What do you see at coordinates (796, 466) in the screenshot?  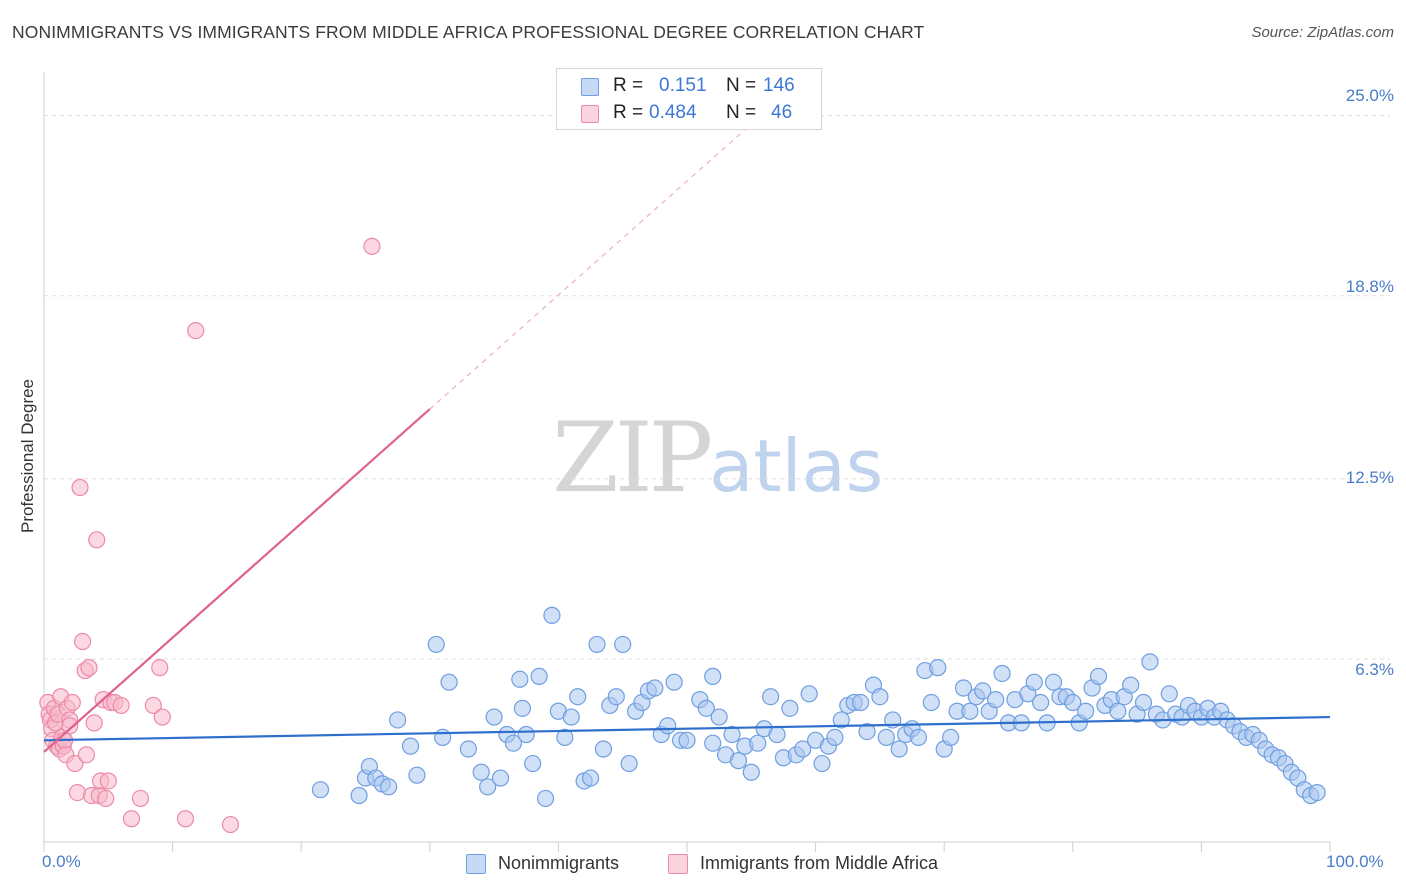 I see `watermark-atlas: atlas` at bounding box center [796, 466].